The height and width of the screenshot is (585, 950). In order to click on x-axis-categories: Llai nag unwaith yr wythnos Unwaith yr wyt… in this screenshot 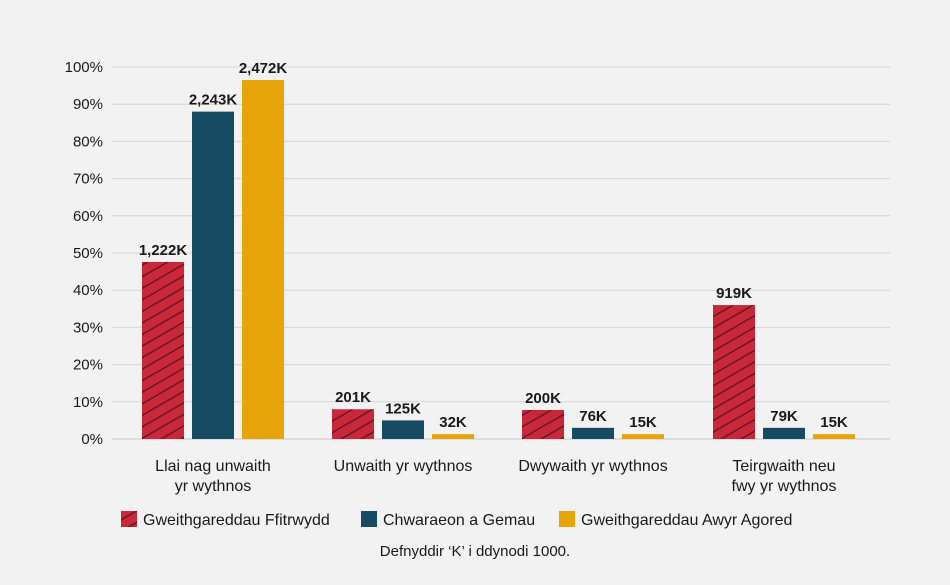, I will do `click(495, 476)`.